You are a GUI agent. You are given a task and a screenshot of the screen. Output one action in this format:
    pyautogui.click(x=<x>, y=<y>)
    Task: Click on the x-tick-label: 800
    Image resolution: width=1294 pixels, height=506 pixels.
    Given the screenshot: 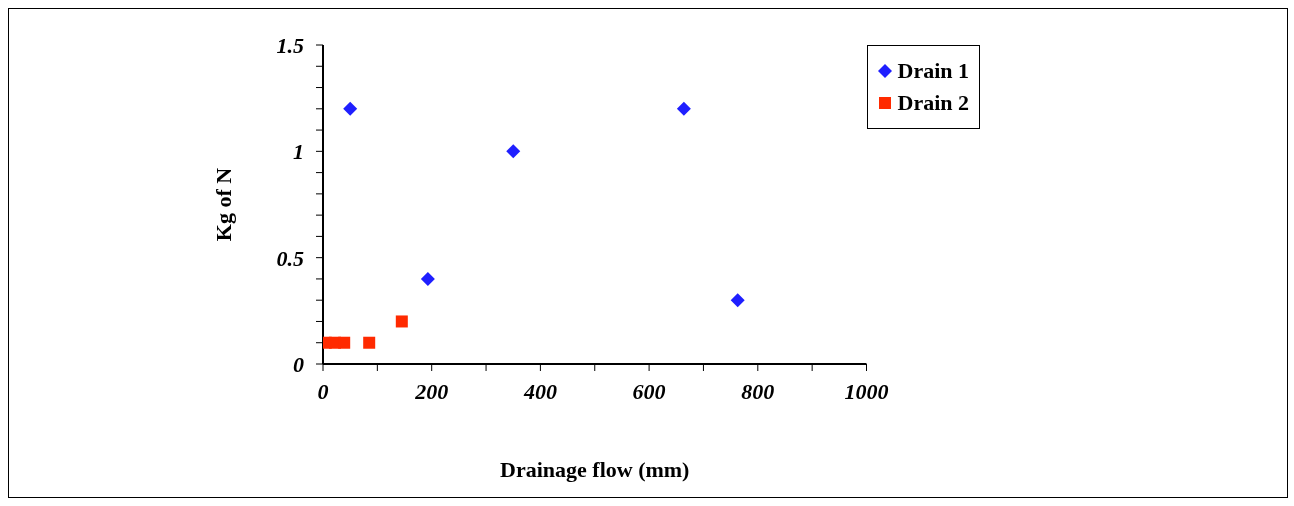 What is the action you would take?
    pyautogui.click(x=758, y=391)
    